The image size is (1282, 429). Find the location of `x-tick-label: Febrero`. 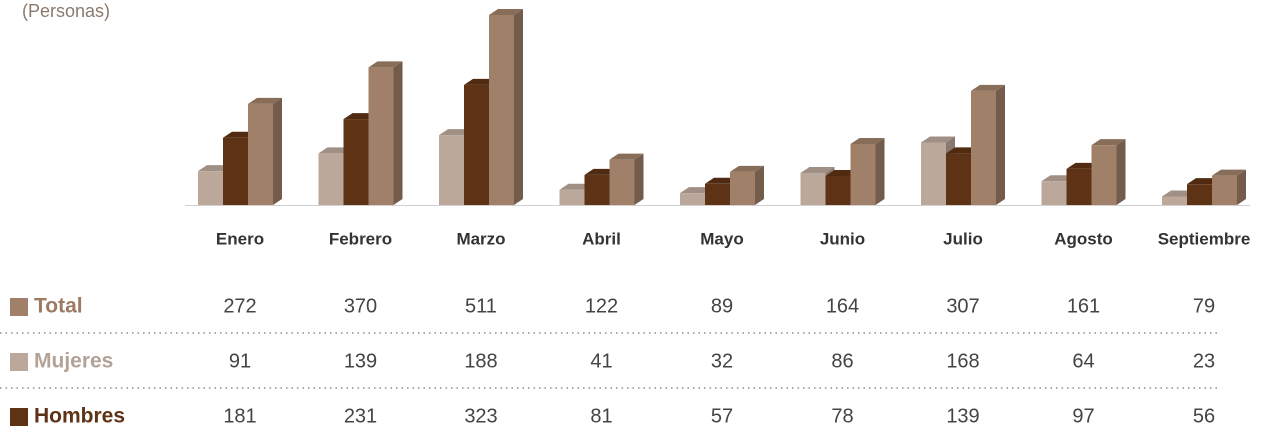

x-tick-label: Febrero is located at coordinates (360, 238).